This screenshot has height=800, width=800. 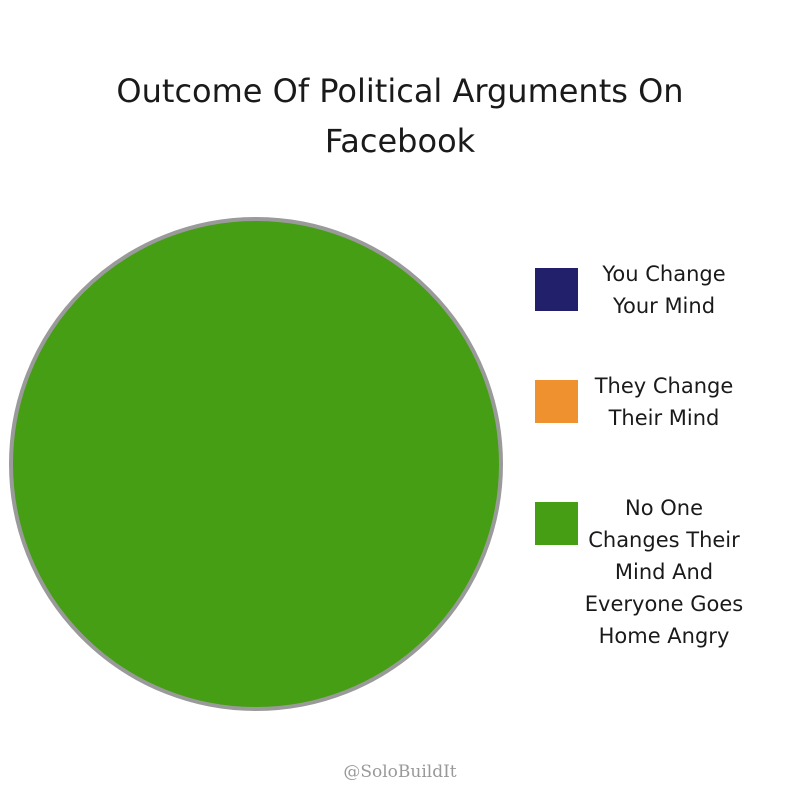 I want to click on legend-label: You Change Your Mind, so click(x=664, y=290).